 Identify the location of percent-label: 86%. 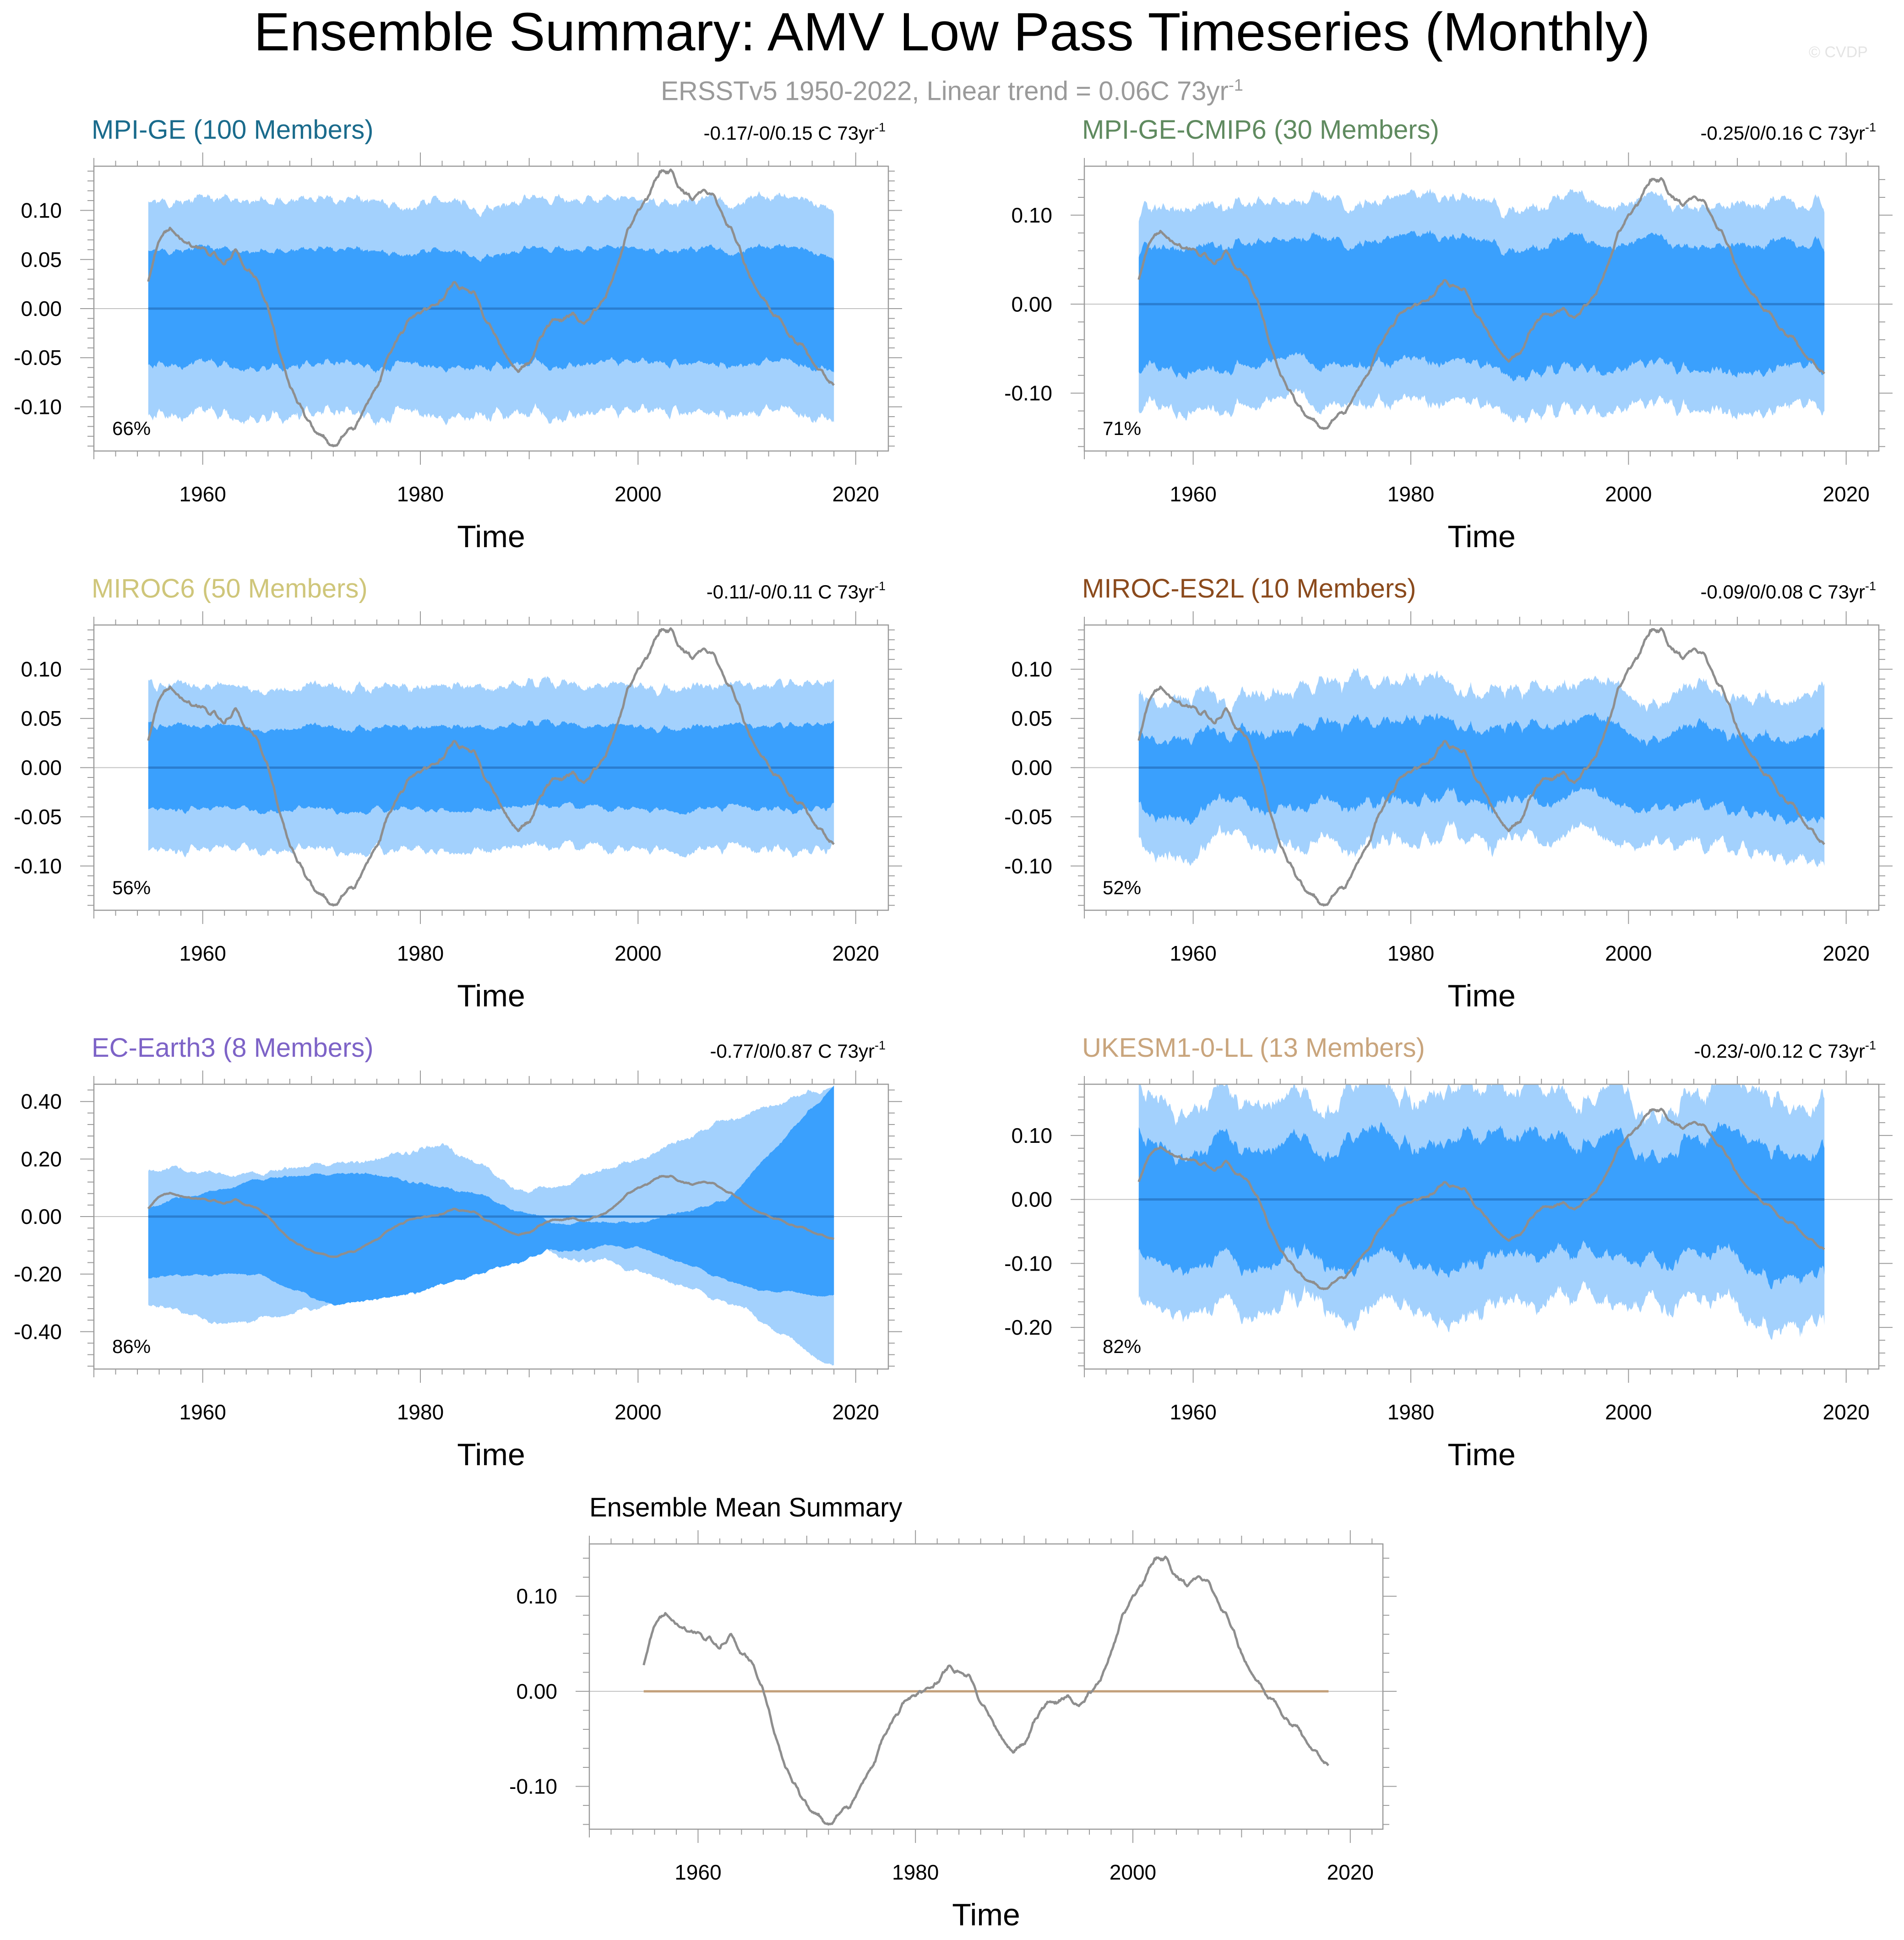
(131, 1346).